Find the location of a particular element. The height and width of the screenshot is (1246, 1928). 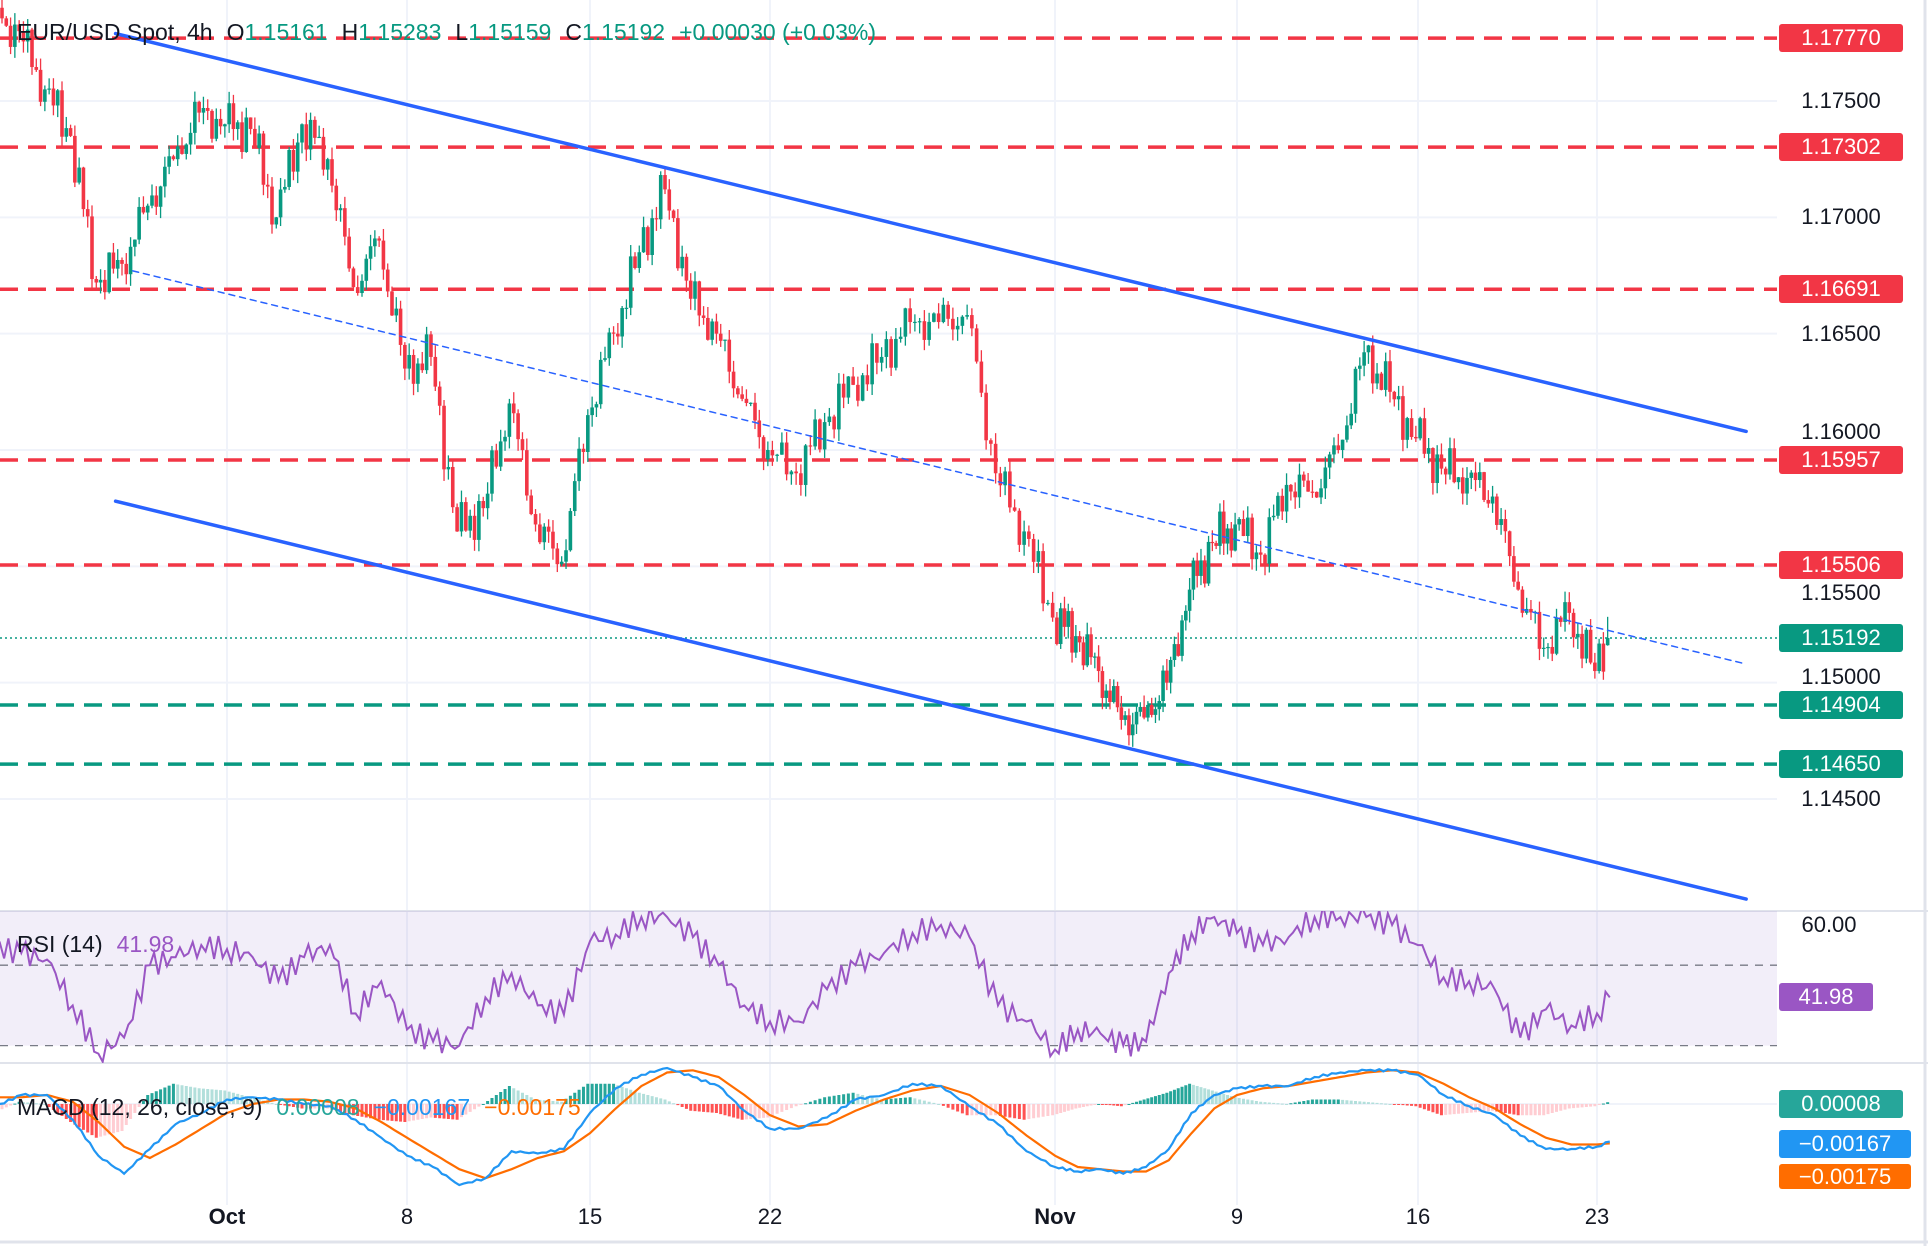

symbol-title: EUR/USD Spot, 4h is located at coordinates (115, 32).